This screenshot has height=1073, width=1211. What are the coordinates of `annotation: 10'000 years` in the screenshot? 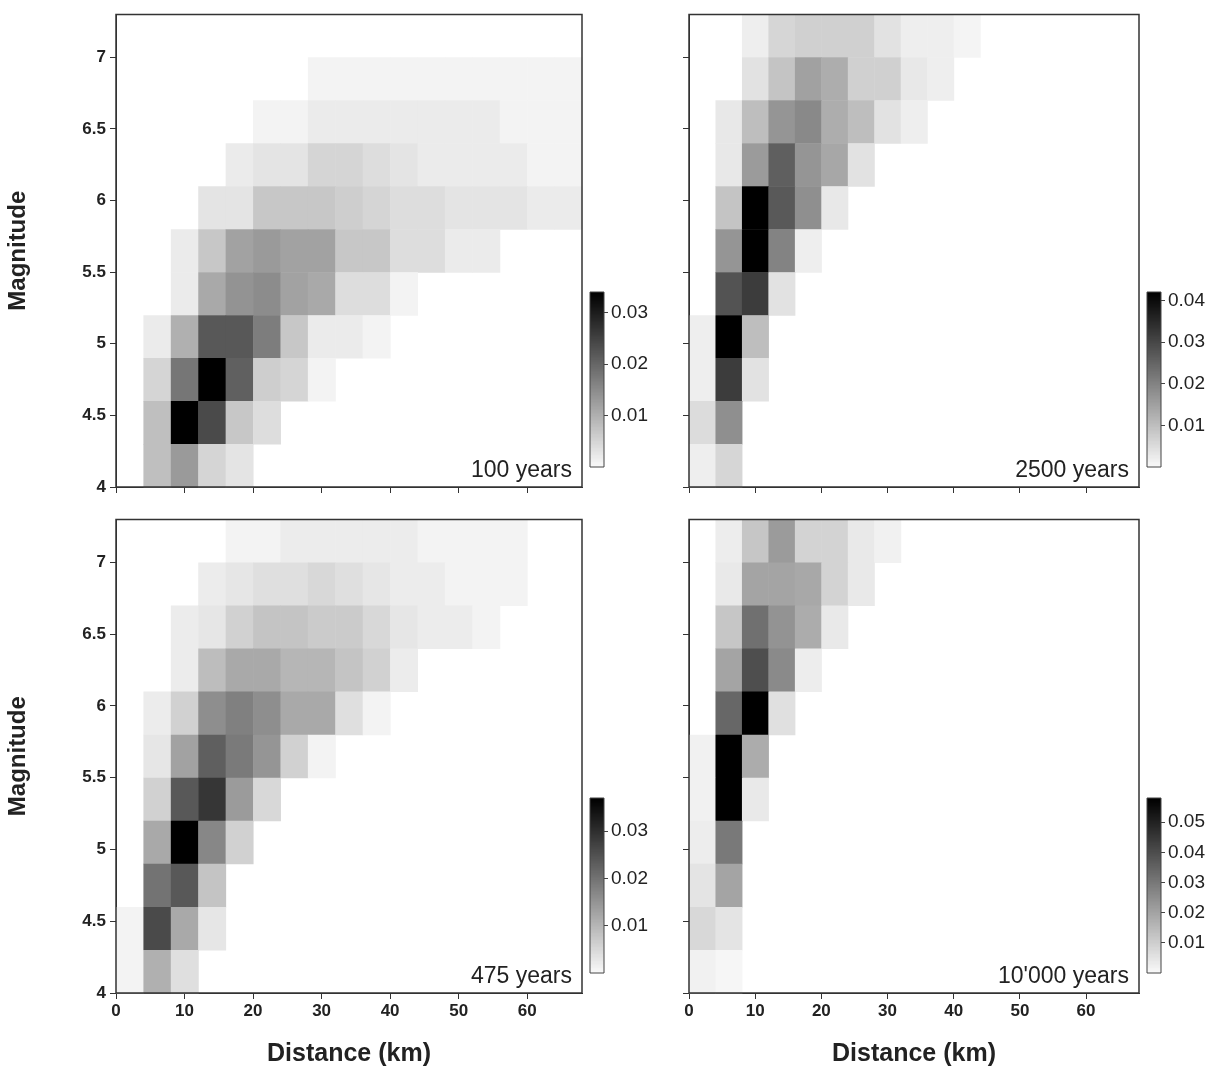 It's located at (1063, 975).